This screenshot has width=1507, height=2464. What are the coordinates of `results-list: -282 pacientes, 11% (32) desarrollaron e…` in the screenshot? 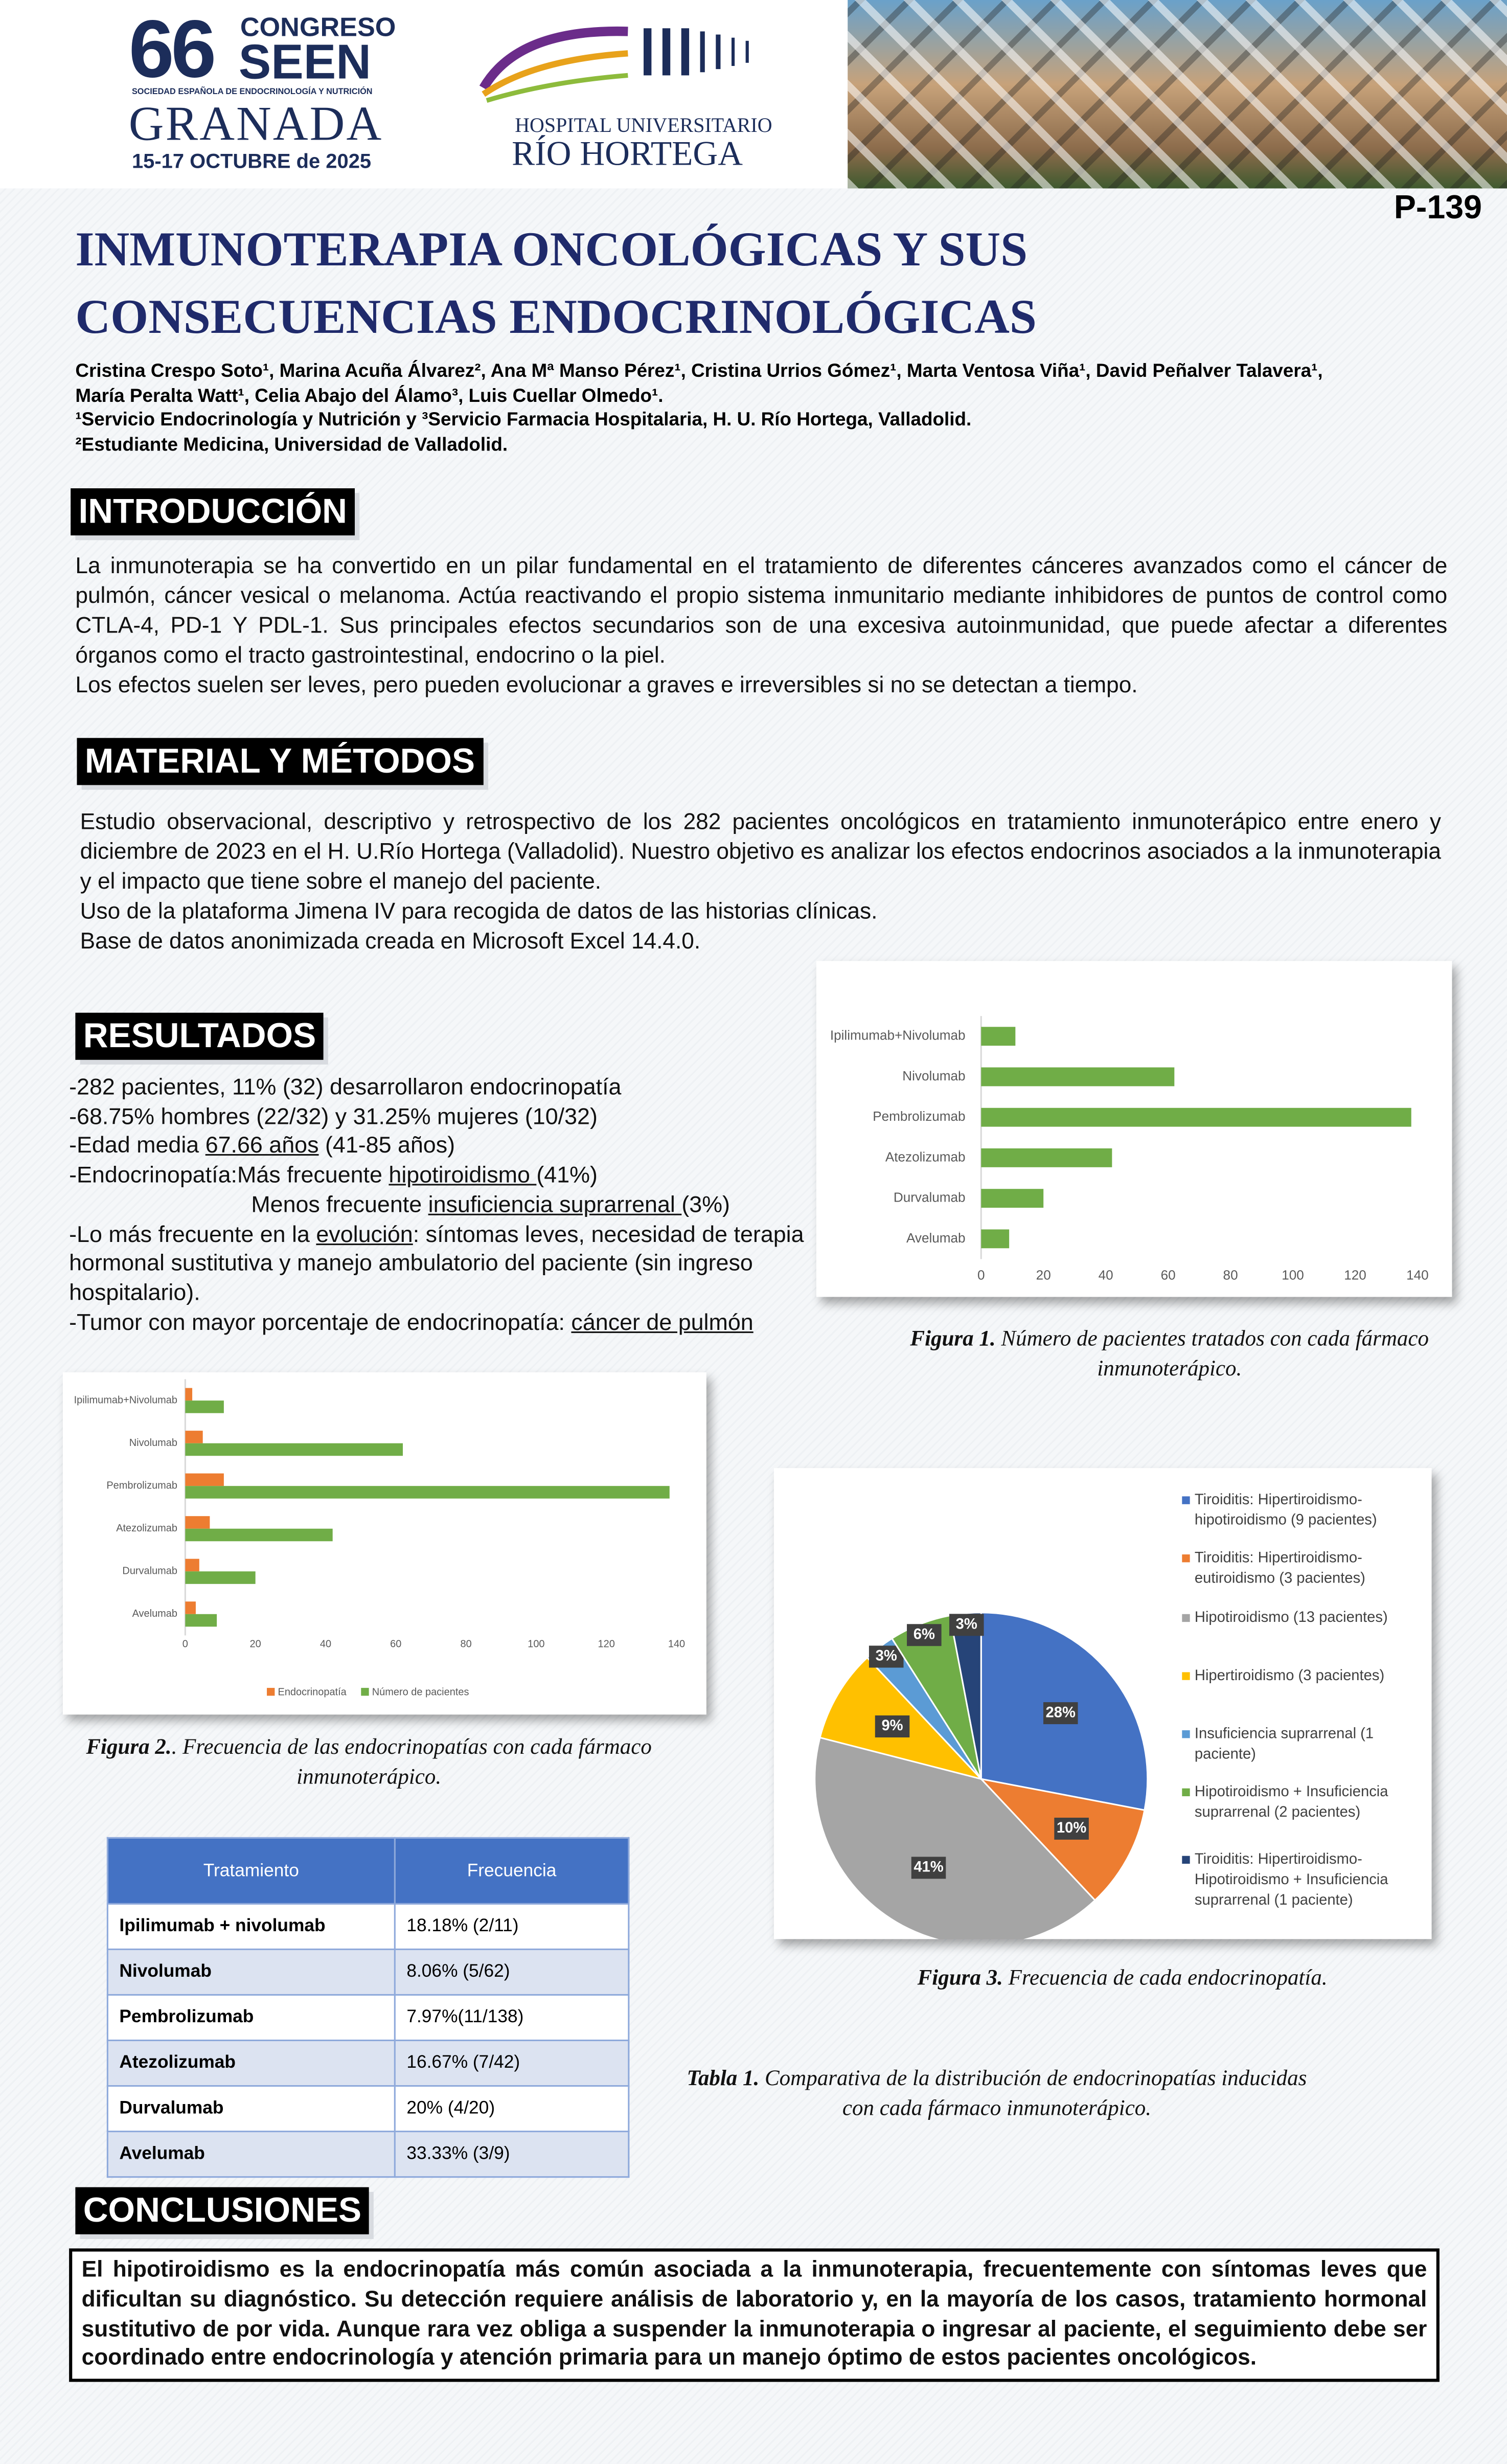 It's located at (438, 1206).